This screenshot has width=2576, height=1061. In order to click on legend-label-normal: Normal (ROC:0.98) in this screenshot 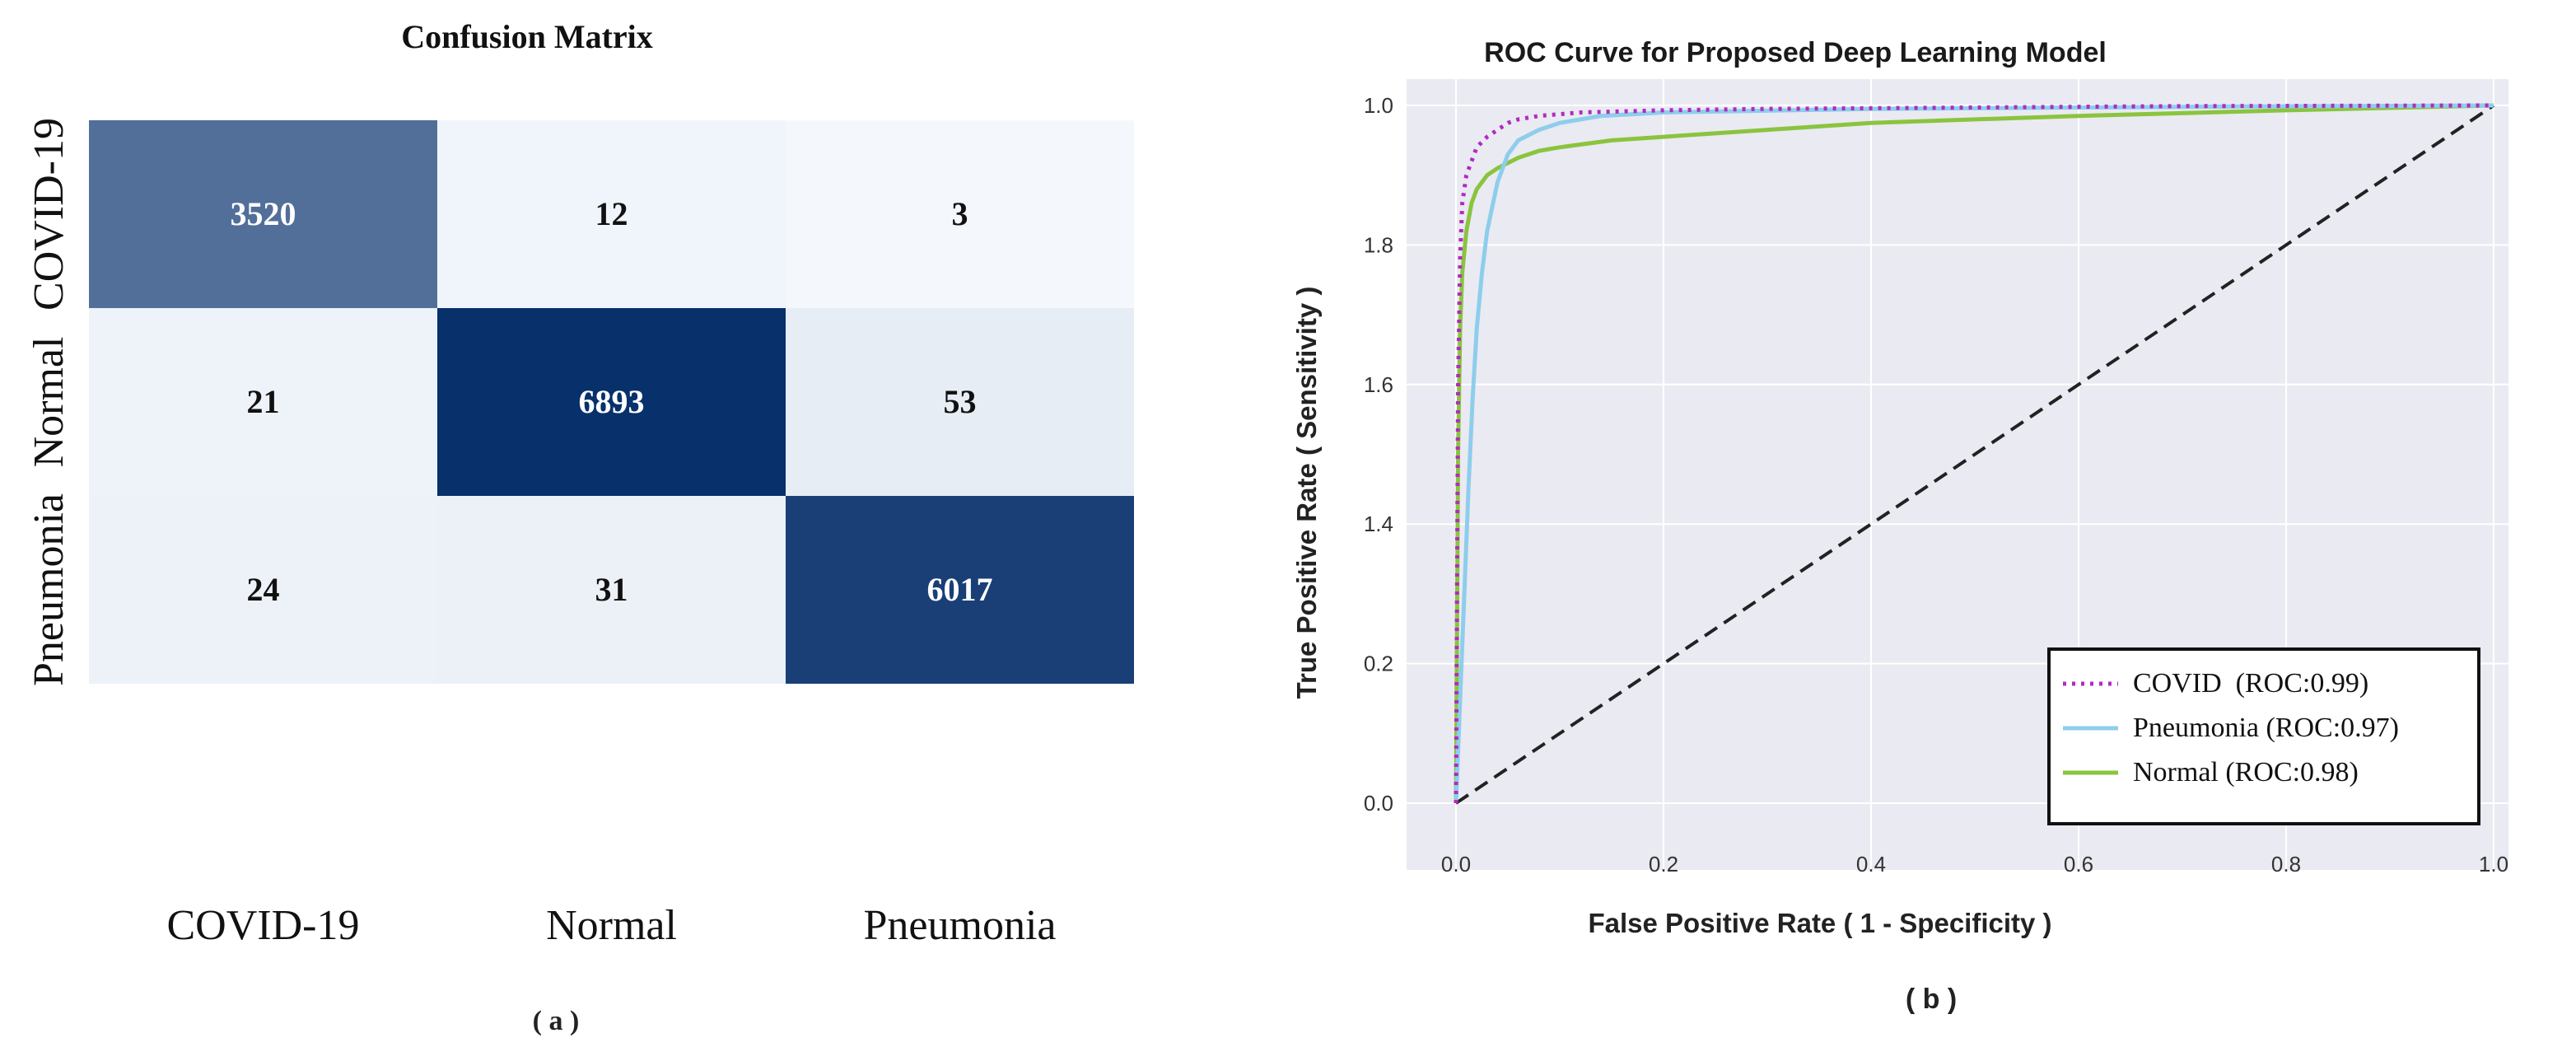, I will do `click(2246, 772)`.